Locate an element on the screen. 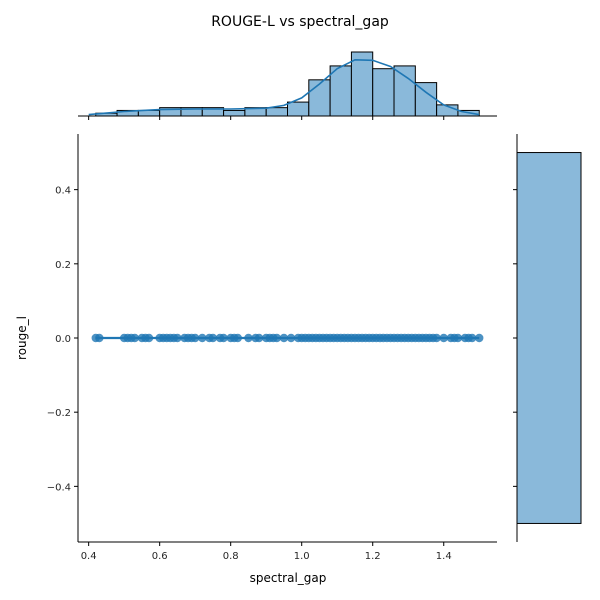 This screenshot has width=600, height=600. y-marginal-histogram is located at coordinates (547, 338).